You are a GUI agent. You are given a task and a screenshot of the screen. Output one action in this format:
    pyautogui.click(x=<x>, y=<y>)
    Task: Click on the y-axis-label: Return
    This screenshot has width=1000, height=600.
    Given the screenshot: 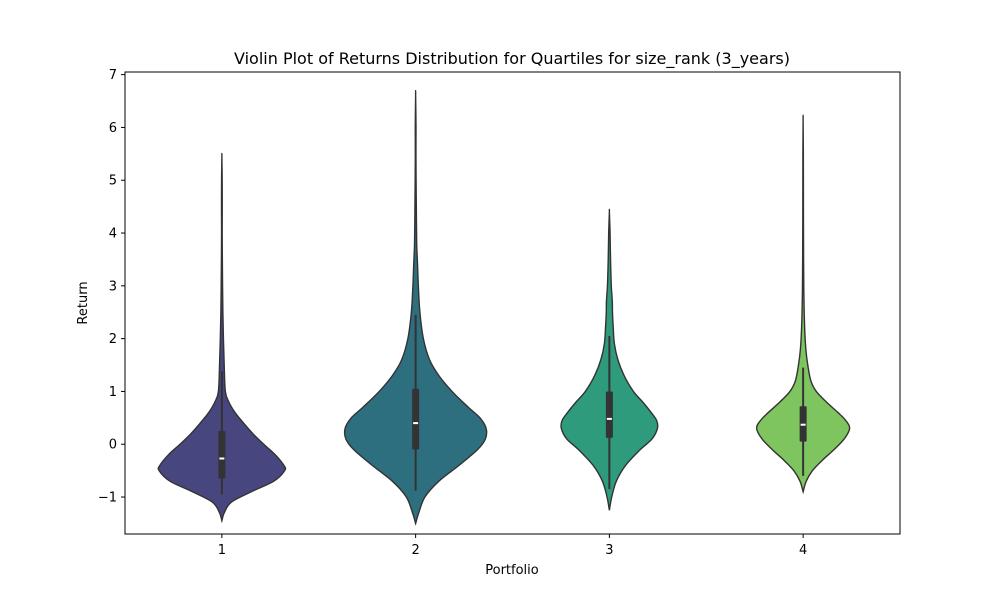 What is the action you would take?
    pyautogui.click(x=83, y=302)
    